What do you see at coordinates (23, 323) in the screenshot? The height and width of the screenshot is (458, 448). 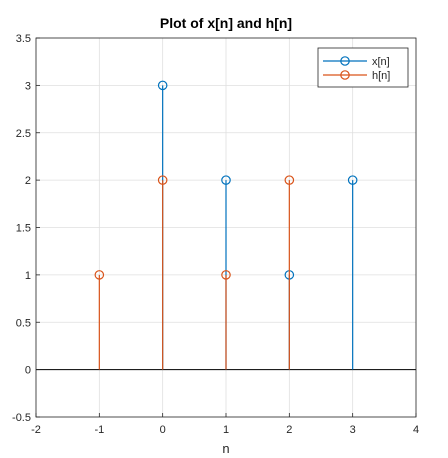 I see `y-tick-label-2: 0.5` at bounding box center [23, 323].